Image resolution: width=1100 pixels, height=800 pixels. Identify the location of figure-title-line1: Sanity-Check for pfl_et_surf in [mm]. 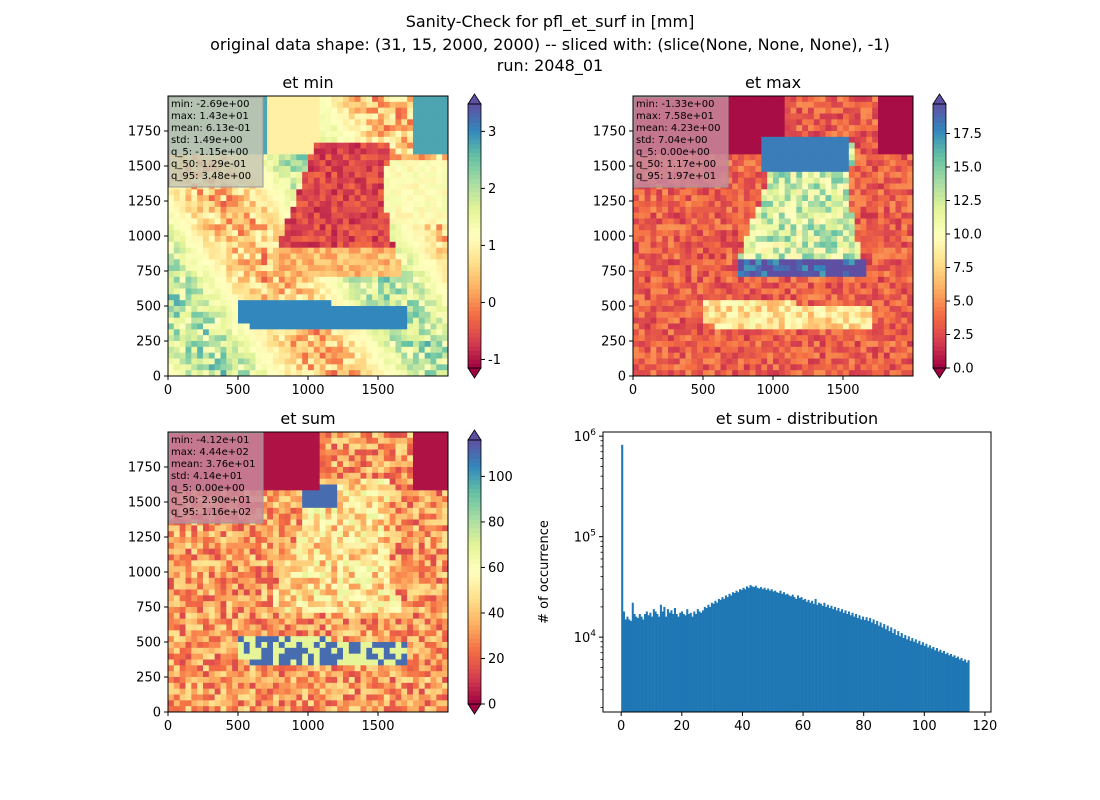
(550, 21).